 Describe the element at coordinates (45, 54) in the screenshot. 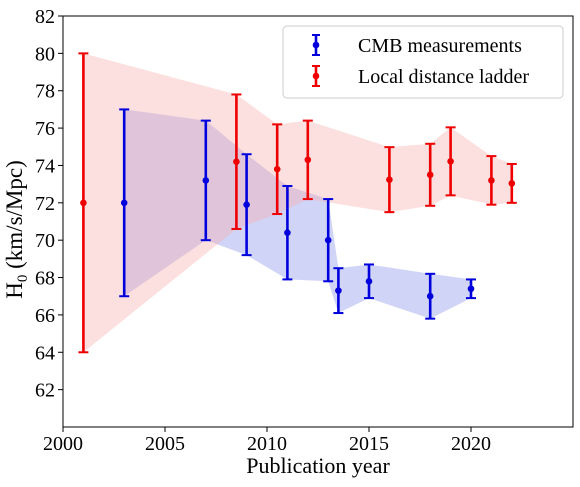

I see `y-tick-label: 80` at that location.